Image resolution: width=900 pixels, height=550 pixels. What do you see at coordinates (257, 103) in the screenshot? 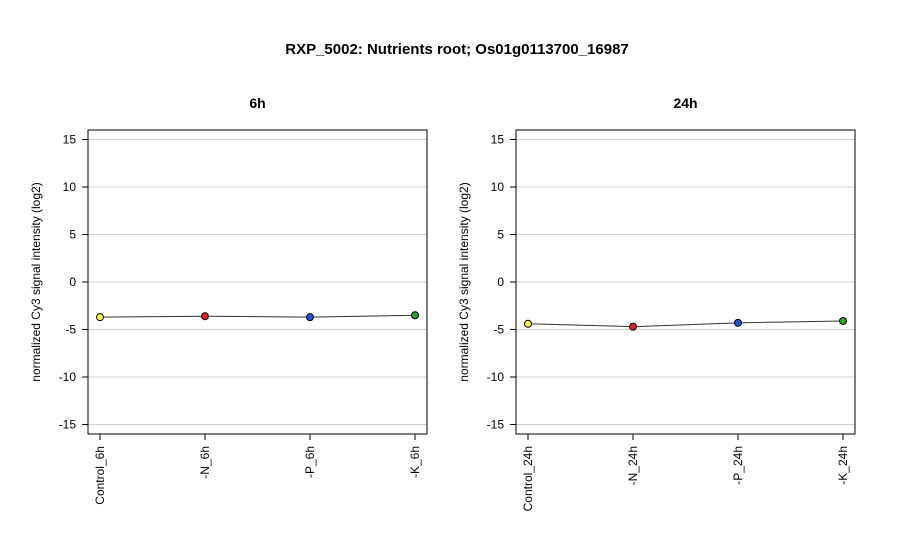
I see `panel-title: 6h` at bounding box center [257, 103].